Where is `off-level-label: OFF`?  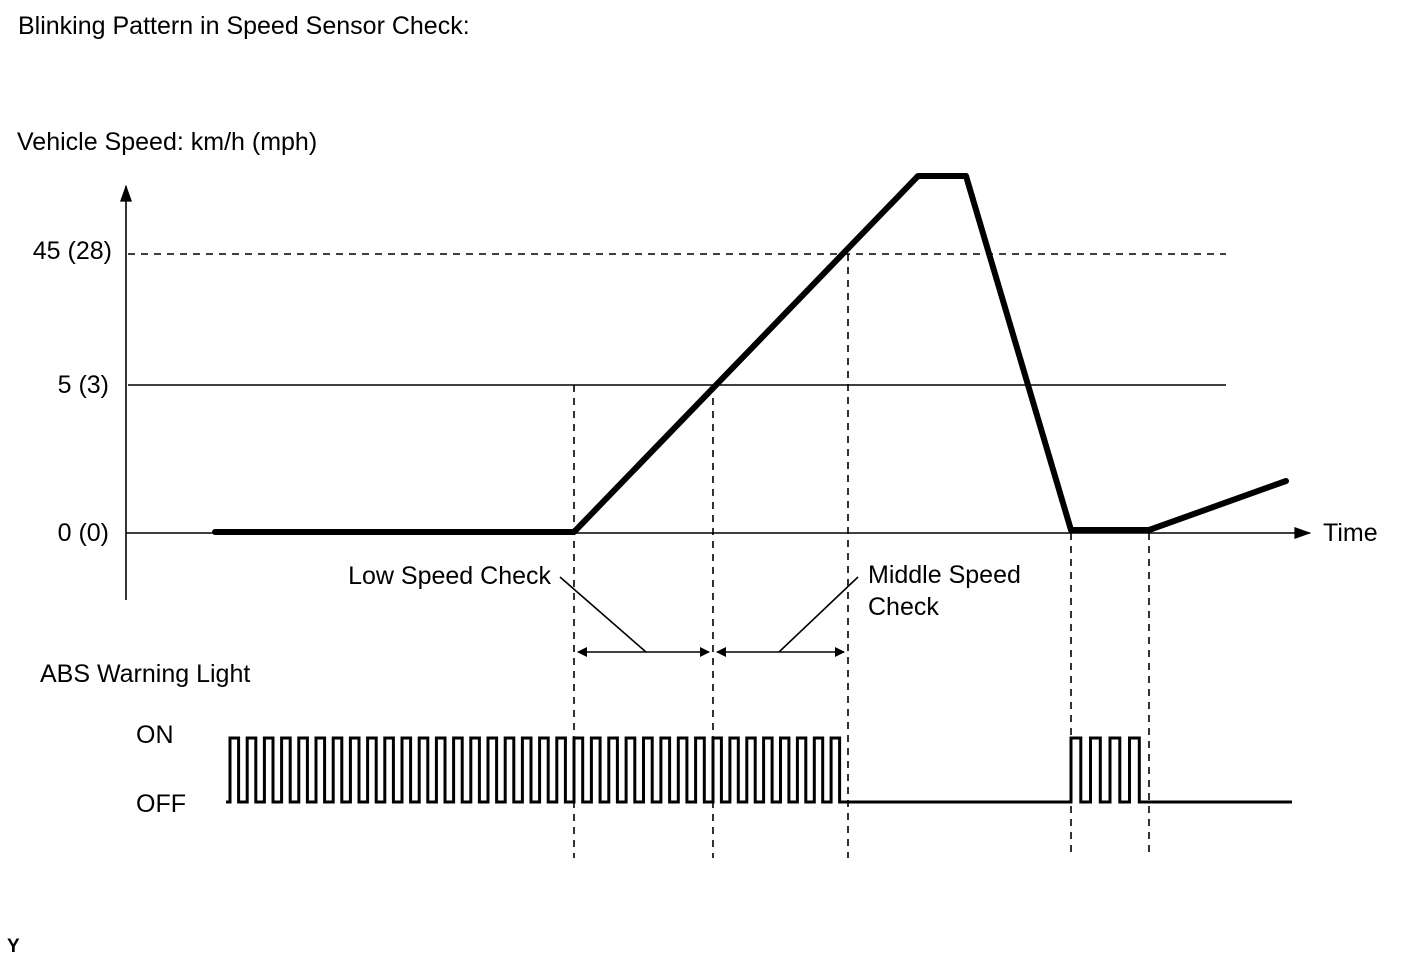
off-level-label: OFF is located at coordinates (161, 804).